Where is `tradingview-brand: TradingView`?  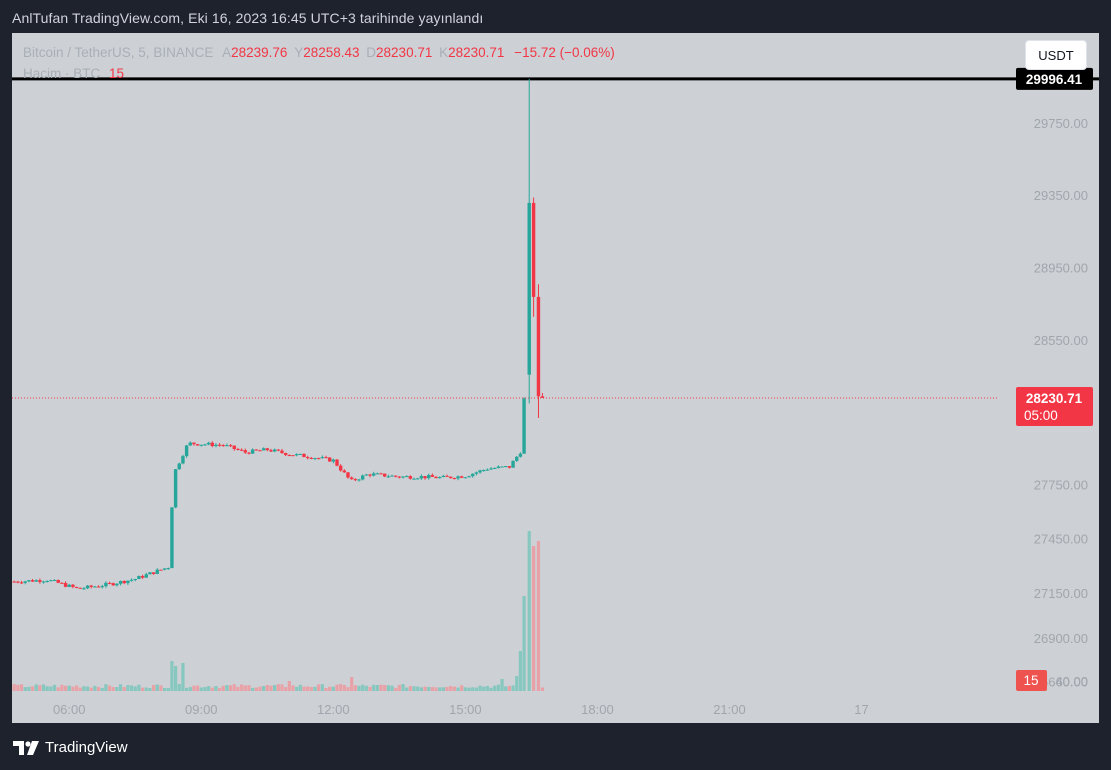 tradingview-brand: TradingView is located at coordinates (70, 747).